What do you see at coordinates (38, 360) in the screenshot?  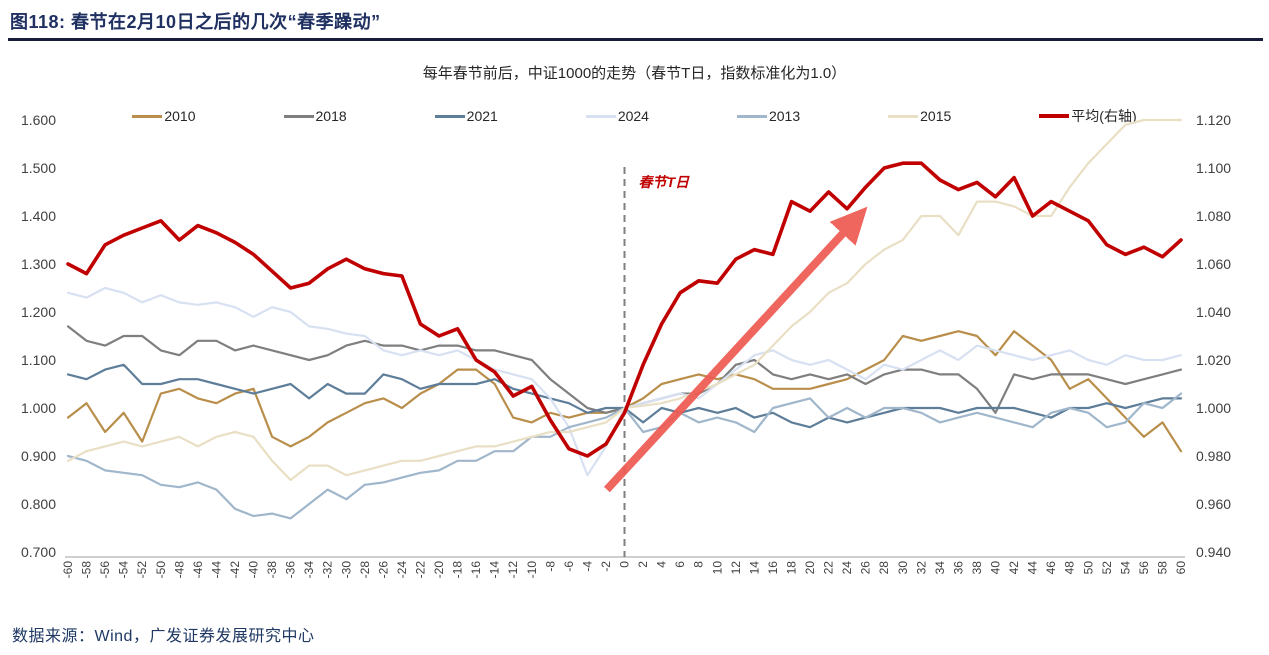 I see `y-axis-left-tick: 1.100` at bounding box center [38, 360].